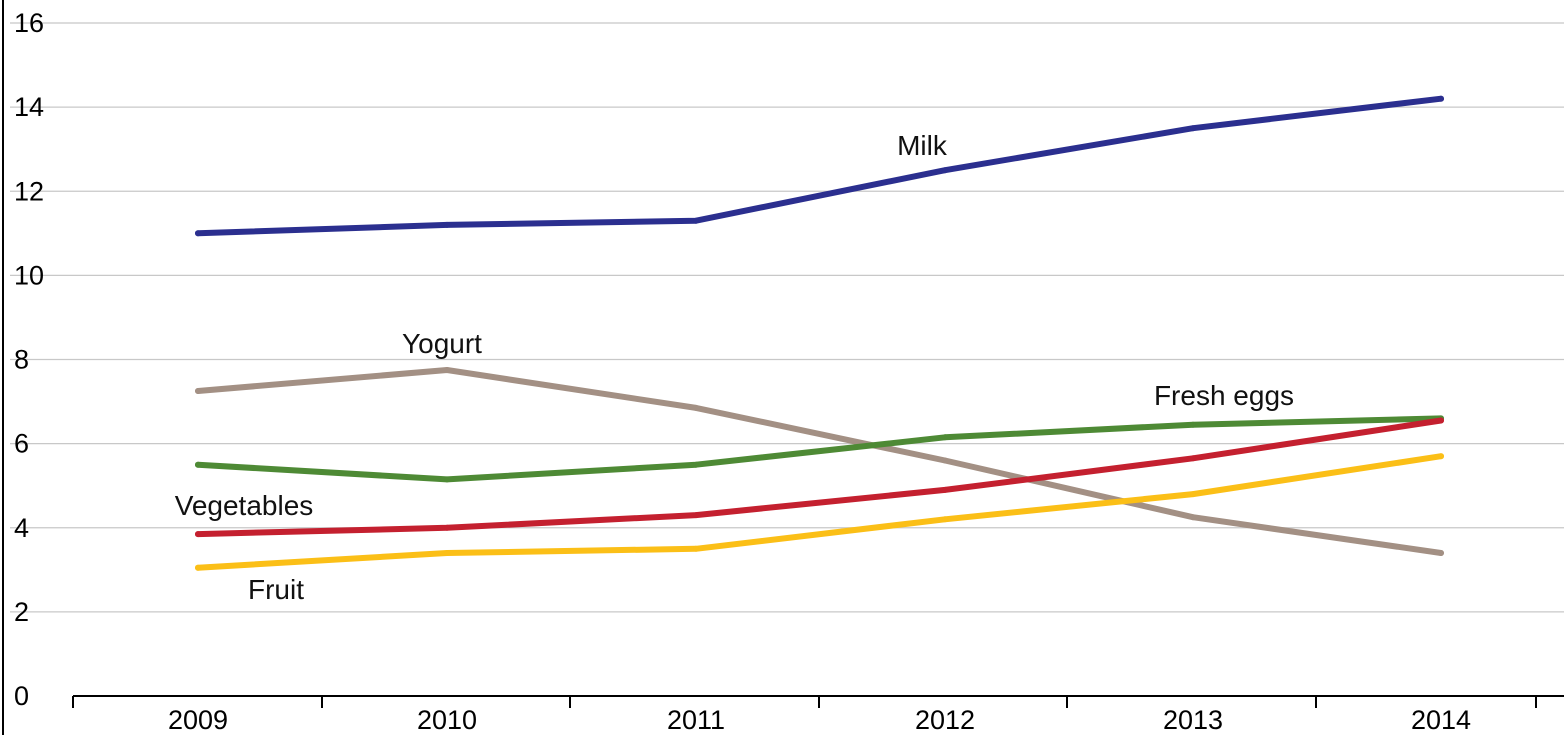  Describe the element at coordinates (819, 449) in the screenshot. I see `series-line-fresh-eggs` at that location.